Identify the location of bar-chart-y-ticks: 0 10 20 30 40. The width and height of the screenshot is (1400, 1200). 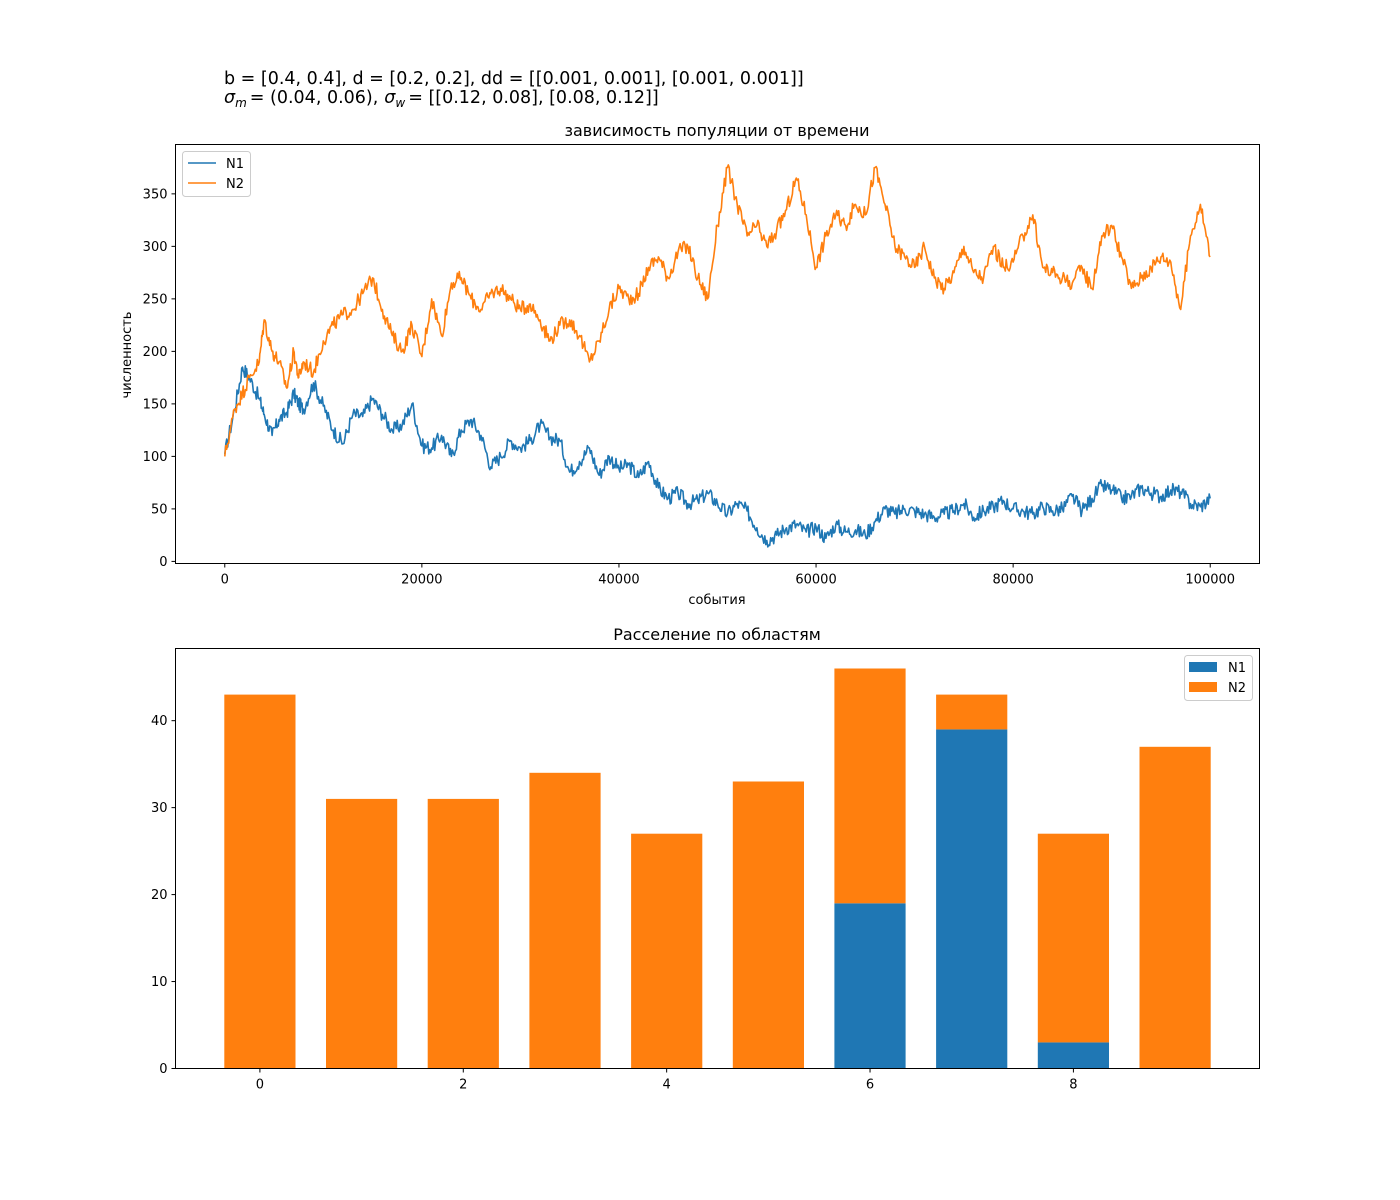
(163, 895).